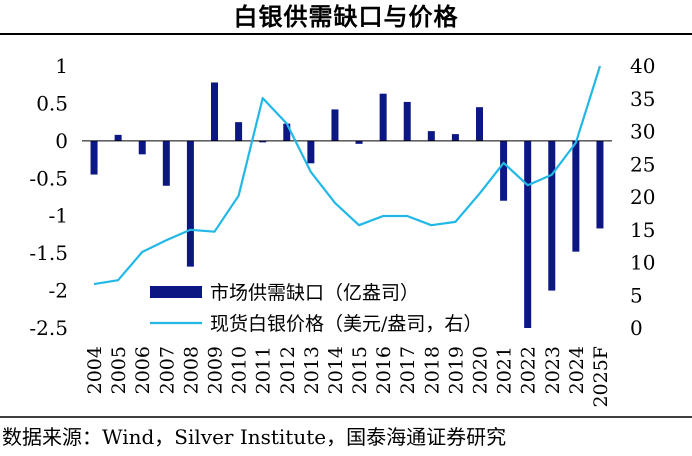  What do you see at coordinates (577, 370) in the screenshot?
I see `x-tick-label: 2024` at bounding box center [577, 370].